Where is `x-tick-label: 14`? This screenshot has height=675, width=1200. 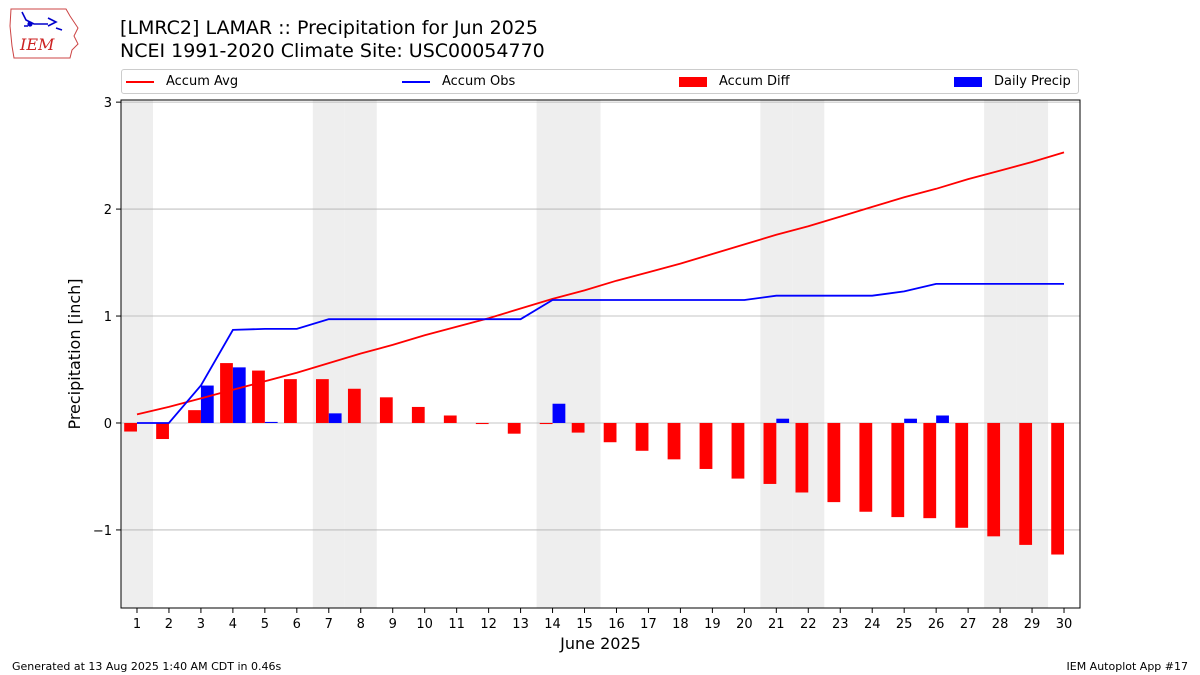
x-tick-label: 14 is located at coordinates (552, 624).